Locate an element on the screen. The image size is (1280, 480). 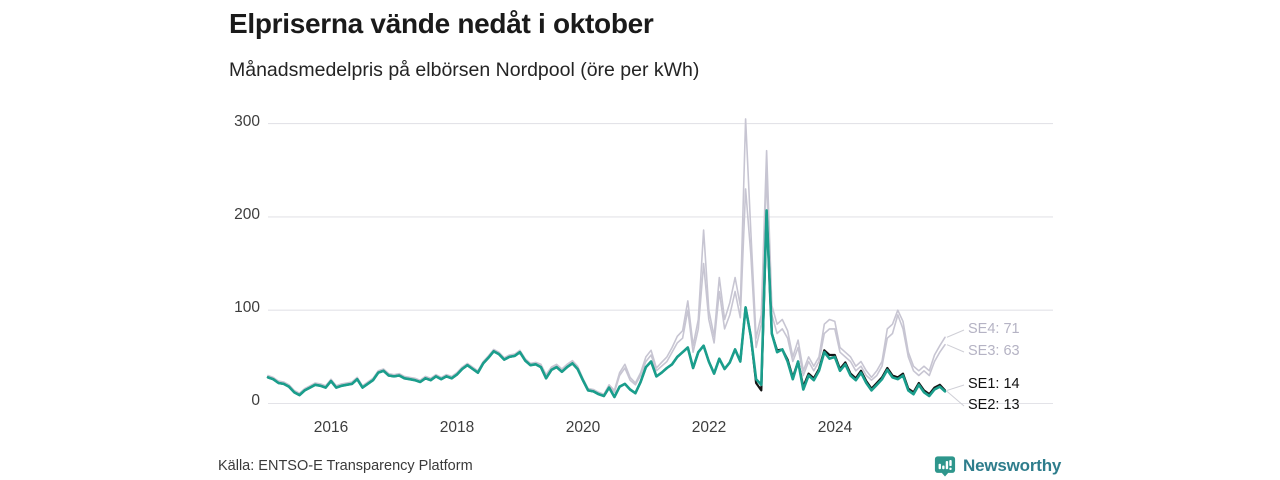
series-label-se3: SE3: 63 is located at coordinates (994, 351).